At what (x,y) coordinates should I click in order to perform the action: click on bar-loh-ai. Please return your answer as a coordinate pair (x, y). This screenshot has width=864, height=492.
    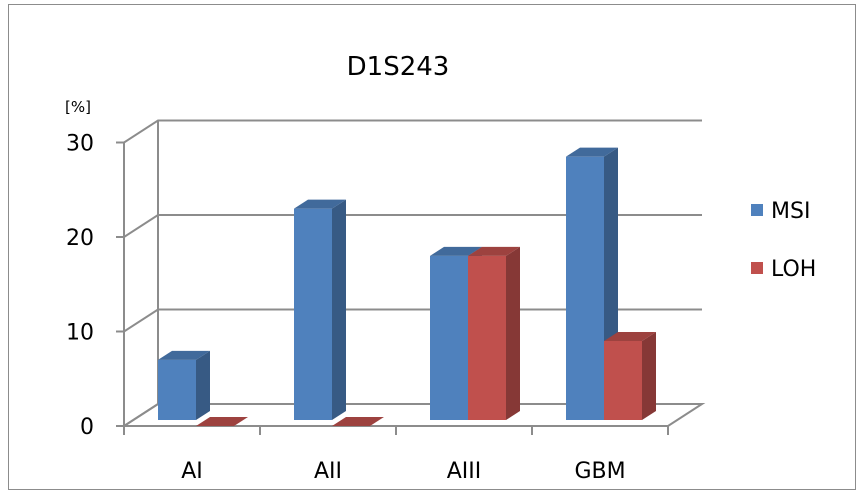
    Looking at the image, I should click on (222, 421).